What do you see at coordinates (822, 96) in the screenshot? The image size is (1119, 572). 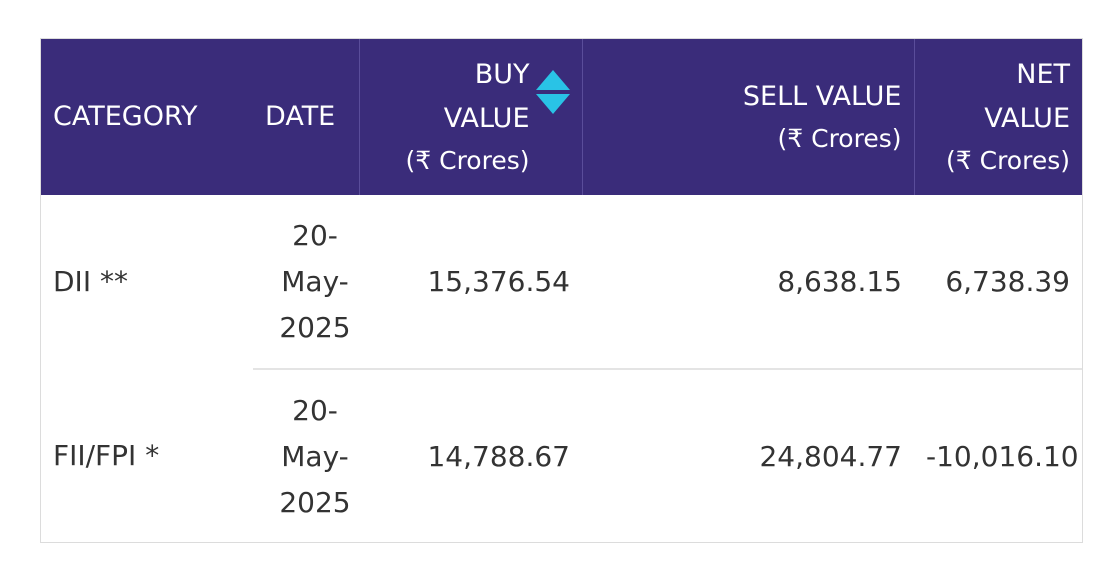 I see `header-sell-label: SELL VALUE` at bounding box center [822, 96].